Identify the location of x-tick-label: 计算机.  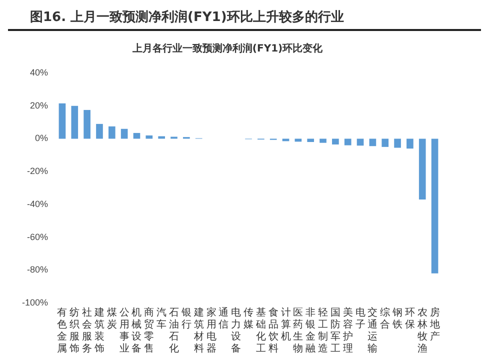
(285, 324).